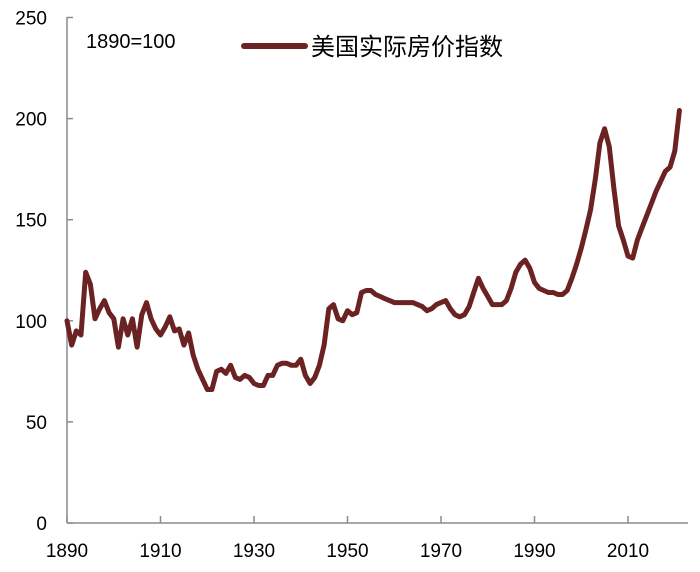  Describe the element at coordinates (441, 551) in the screenshot. I see `x-tick-label: 1970` at that location.